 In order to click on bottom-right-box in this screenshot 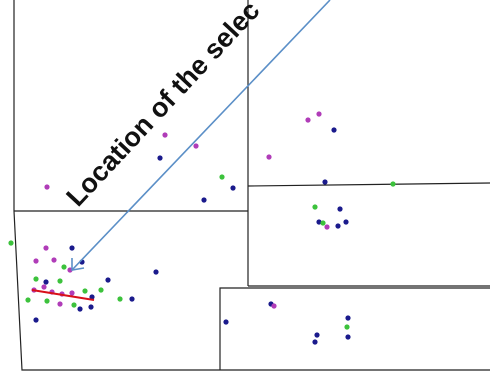, I will do `click(354, 328)`.